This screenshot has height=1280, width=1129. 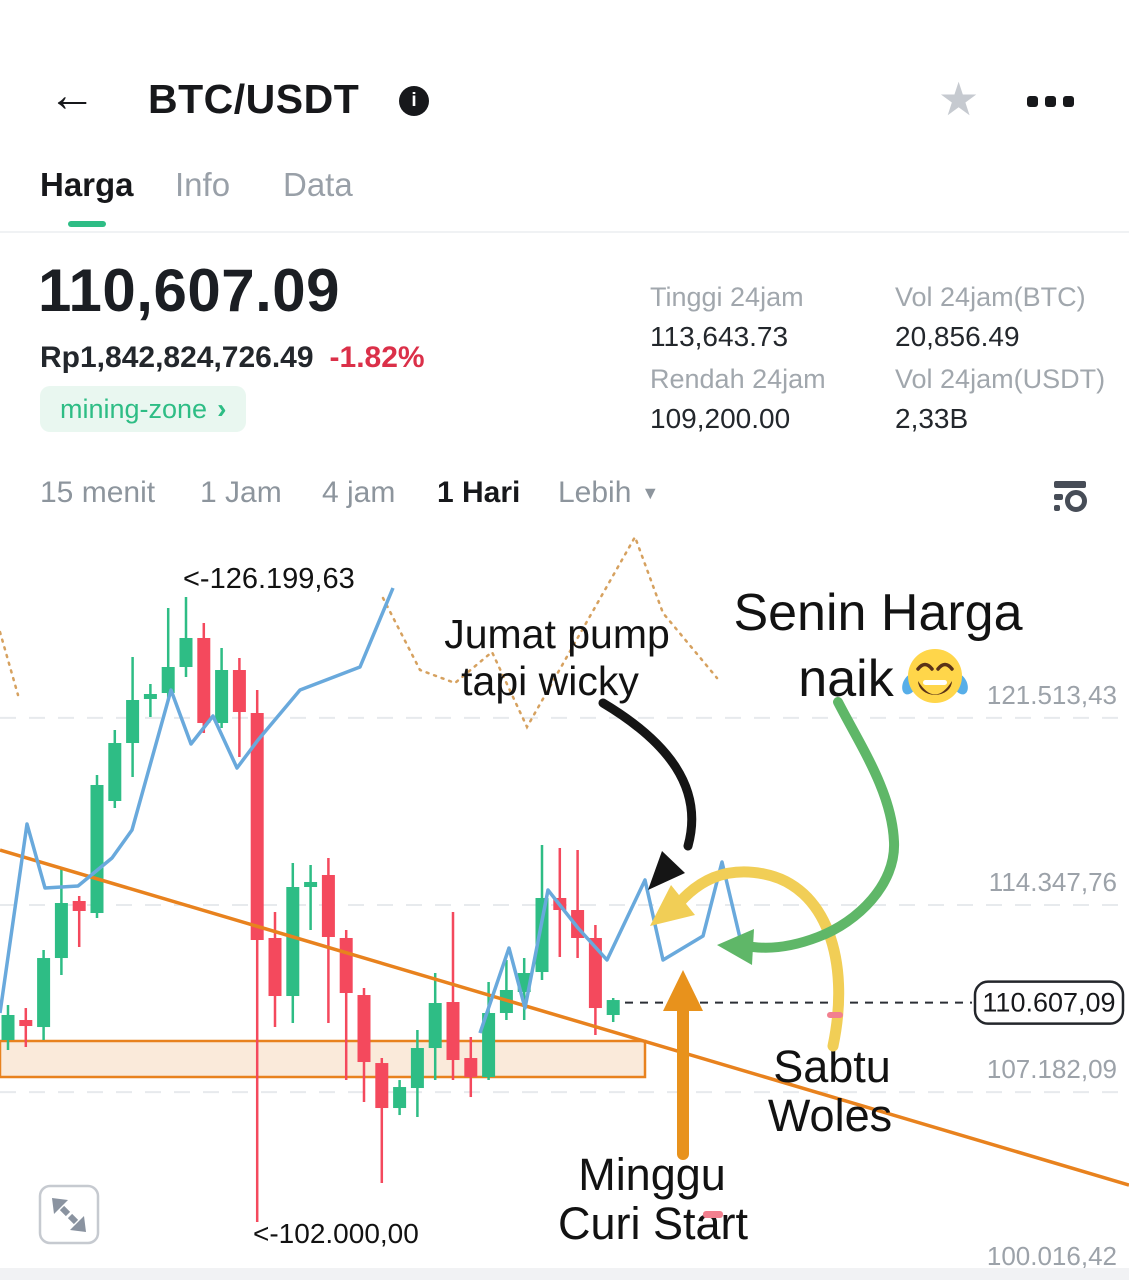 I want to click on tab-info: Info, so click(x=203, y=184).